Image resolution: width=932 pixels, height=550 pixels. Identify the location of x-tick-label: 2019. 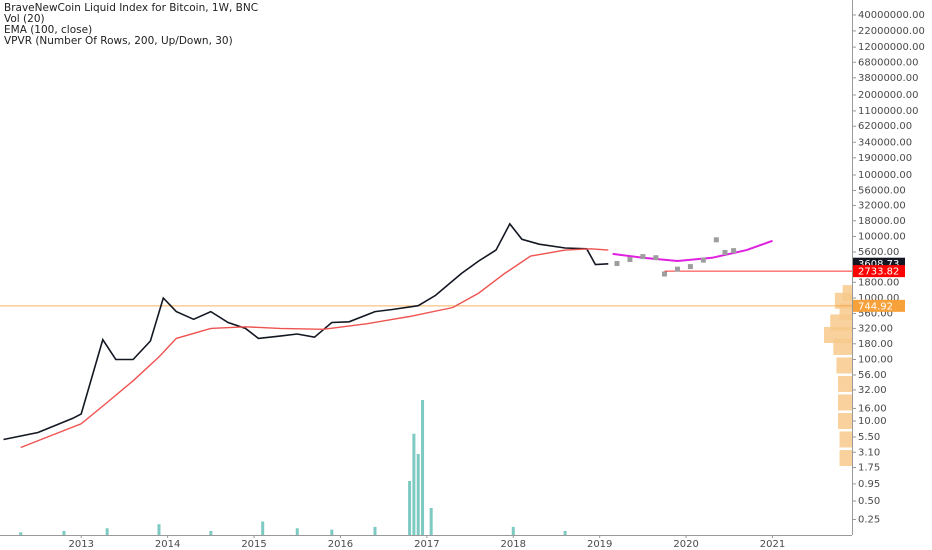
(599, 544).